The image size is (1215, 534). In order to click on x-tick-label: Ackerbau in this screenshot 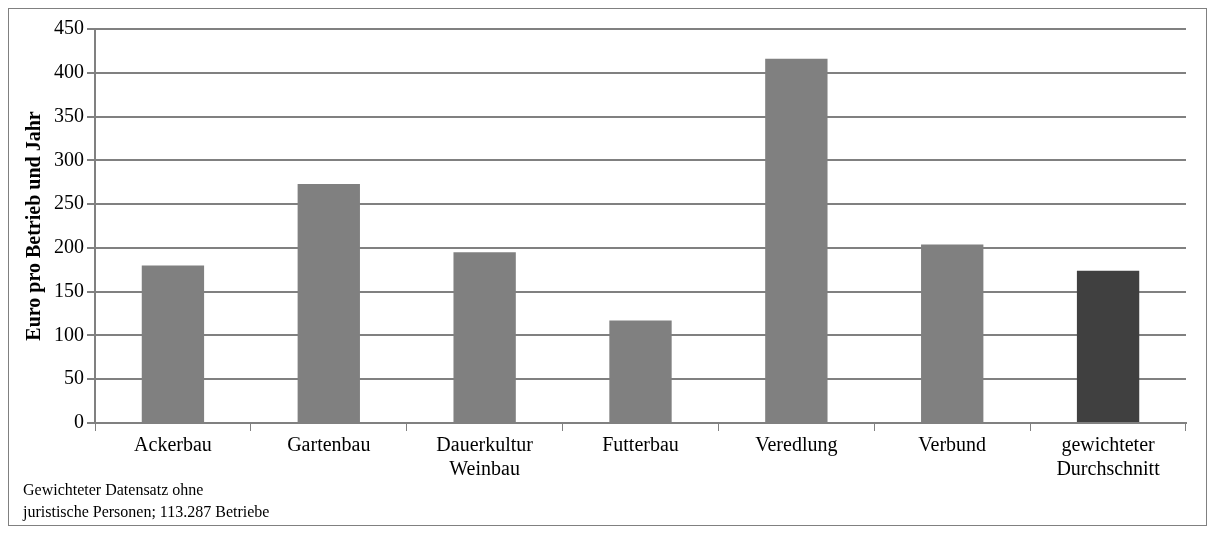, I will do `click(173, 444)`.